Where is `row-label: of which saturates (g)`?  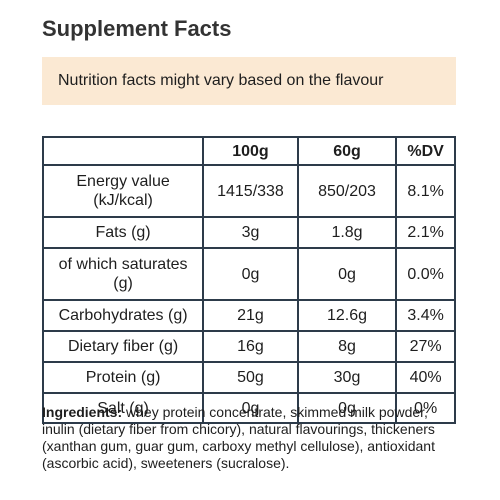
row-label: of which saturates (g) is located at coordinates (123, 274).